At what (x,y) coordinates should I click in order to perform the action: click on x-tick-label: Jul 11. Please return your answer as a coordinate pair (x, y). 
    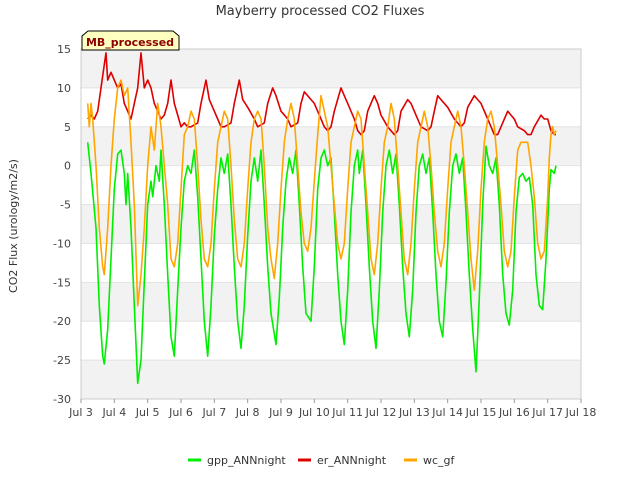
    Looking at the image, I should click on (347, 412).